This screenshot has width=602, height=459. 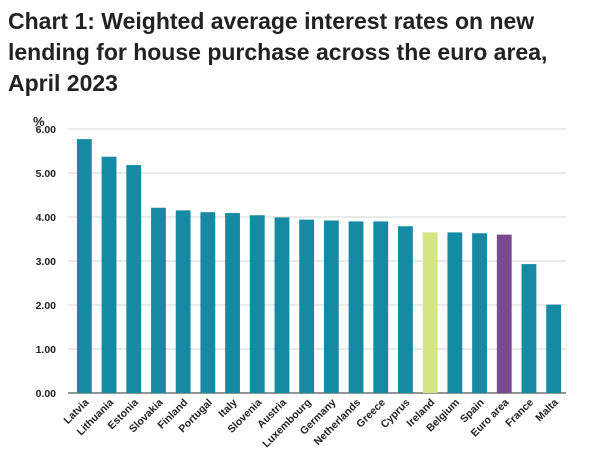 What do you see at coordinates (356, 307) in the screenshot?
I see `bar-netherlands` at bounding box center [356, 307].